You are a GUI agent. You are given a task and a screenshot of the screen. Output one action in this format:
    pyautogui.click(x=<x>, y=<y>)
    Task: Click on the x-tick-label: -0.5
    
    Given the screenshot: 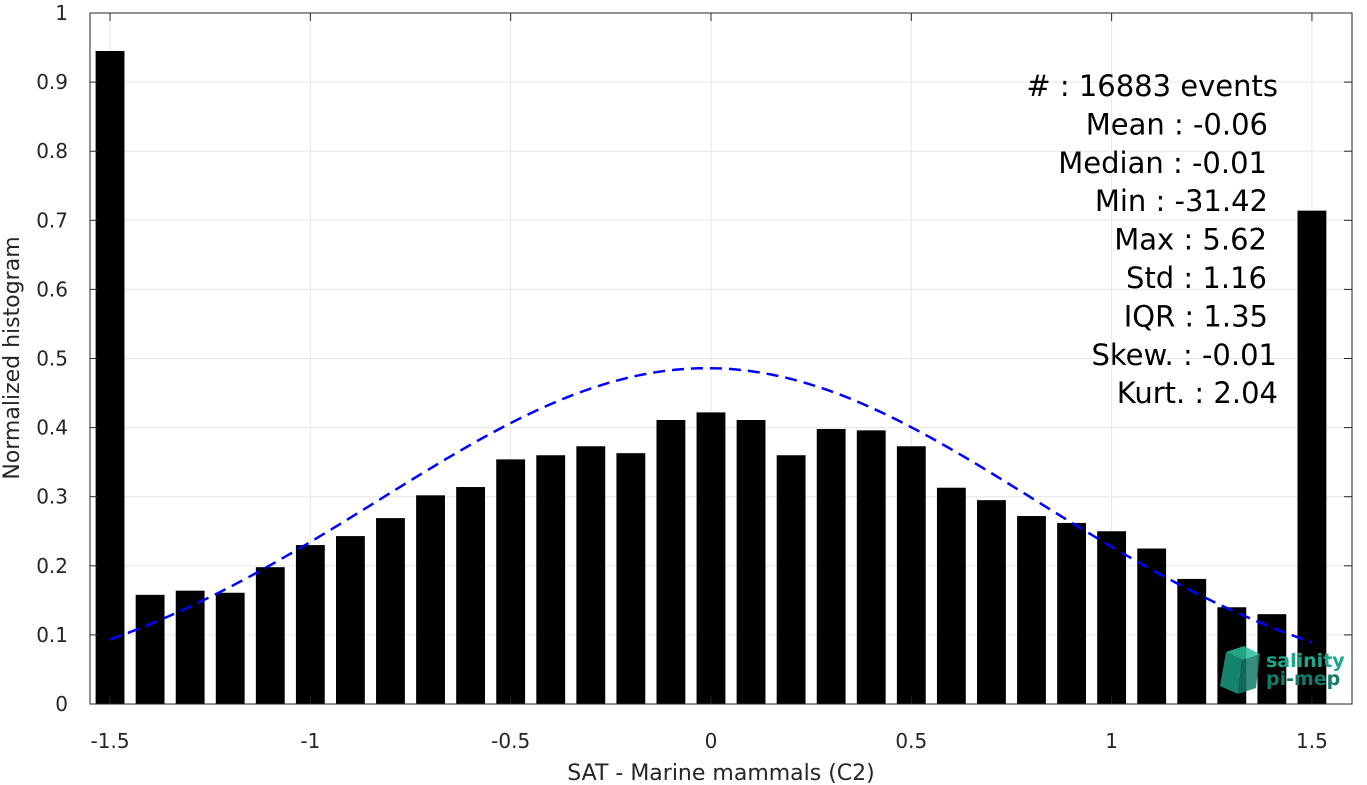 What is the action you would take?
    pyautogui.click(x=510, y=741)
    